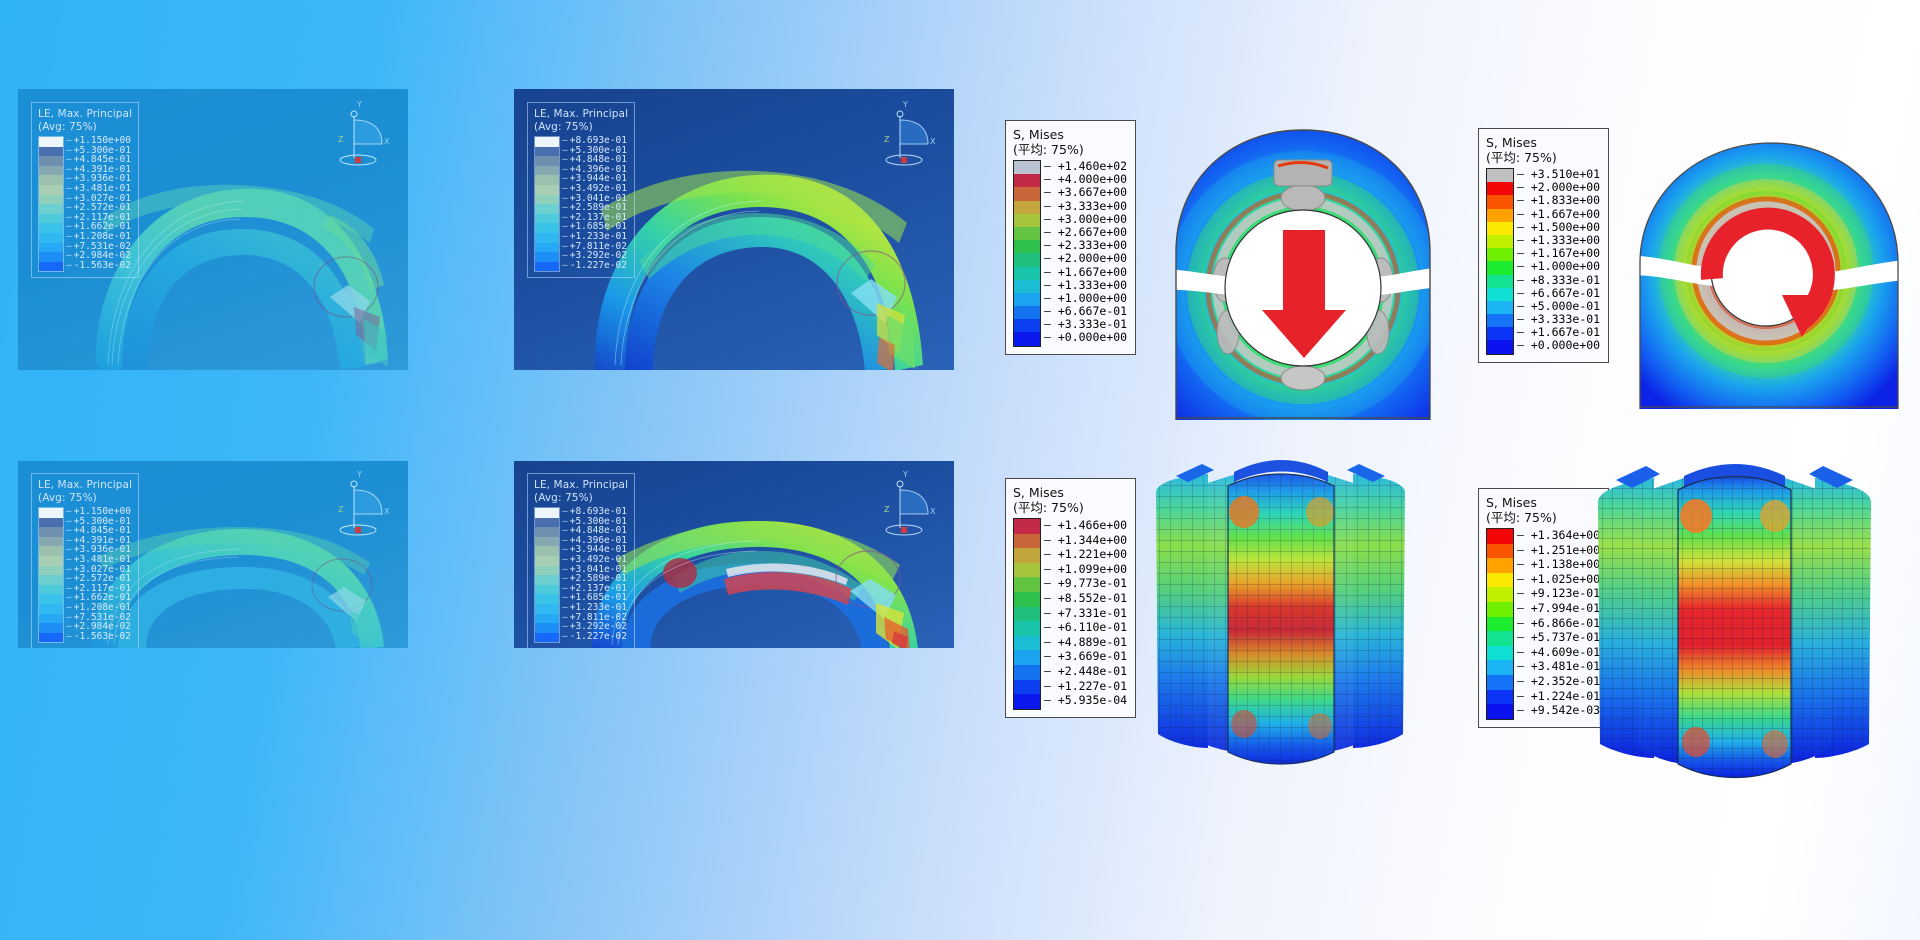  Describe the element at coordinates (98, 541) in the screenshot. I see `legend-tick: +4.391e-01` at that location.